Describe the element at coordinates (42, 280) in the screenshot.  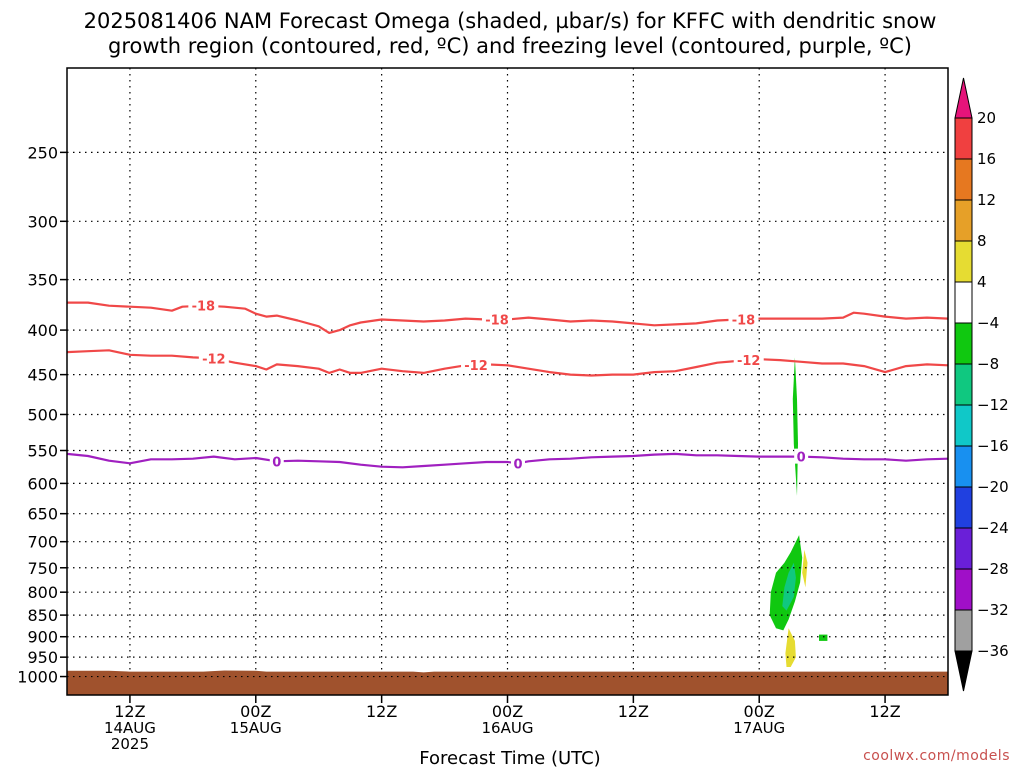
I see `y-tick-label-350: 350` at that location.